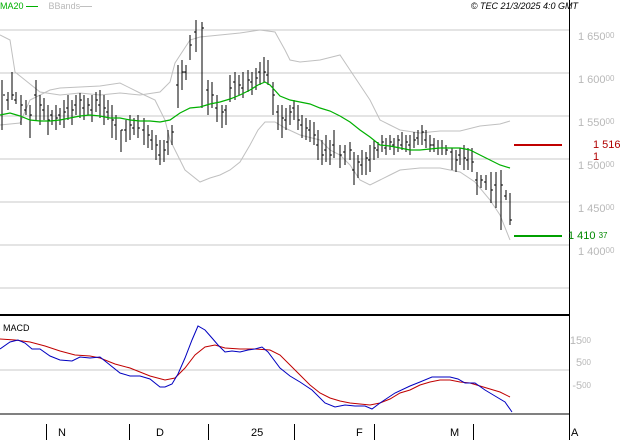 The width and height of the screenshot is (627, 440). What do you see at coordinates (575, 433) in the screenshot?
I see `x-label-a: A` at bounding box center [575, 433].